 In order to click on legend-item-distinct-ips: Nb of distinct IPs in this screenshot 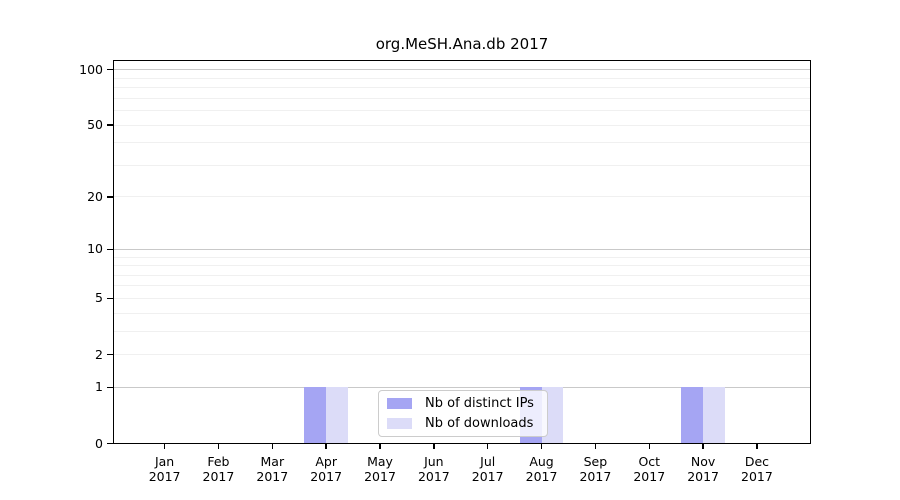, I will do `click(467, 403)`.